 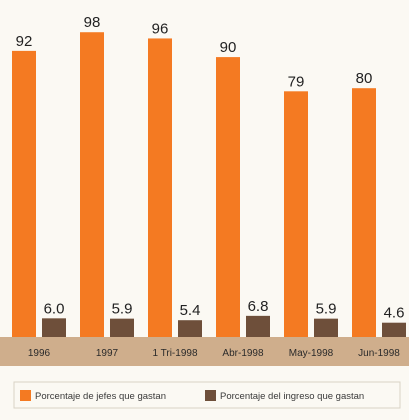 I want to click on data-label-series-0-2: 96, so click(x=160, y=28).